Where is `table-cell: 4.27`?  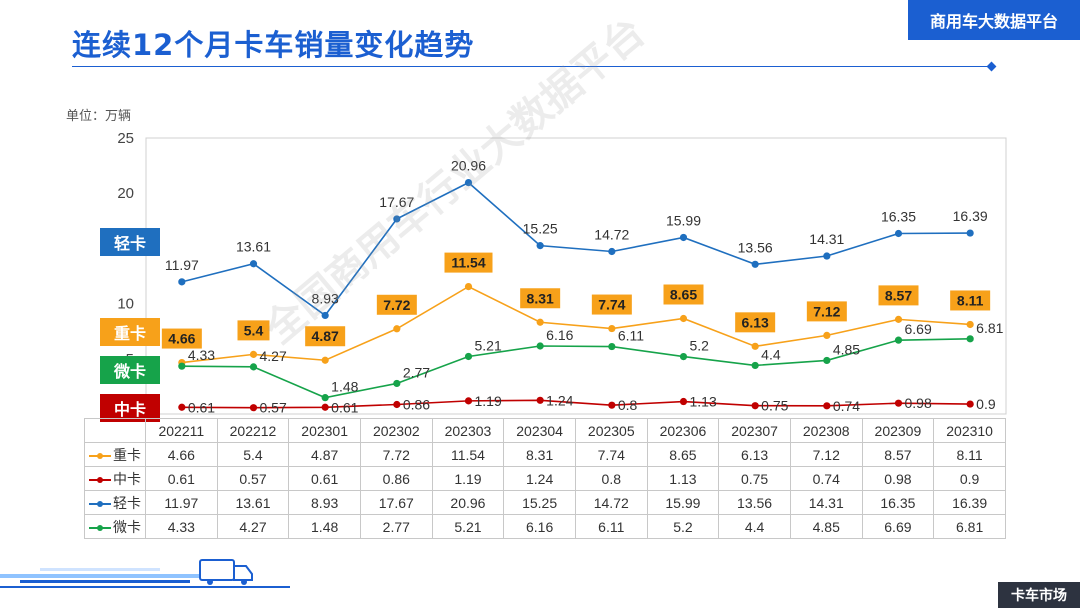
table-cell: 4.27 is located at coordinates (253, 526).